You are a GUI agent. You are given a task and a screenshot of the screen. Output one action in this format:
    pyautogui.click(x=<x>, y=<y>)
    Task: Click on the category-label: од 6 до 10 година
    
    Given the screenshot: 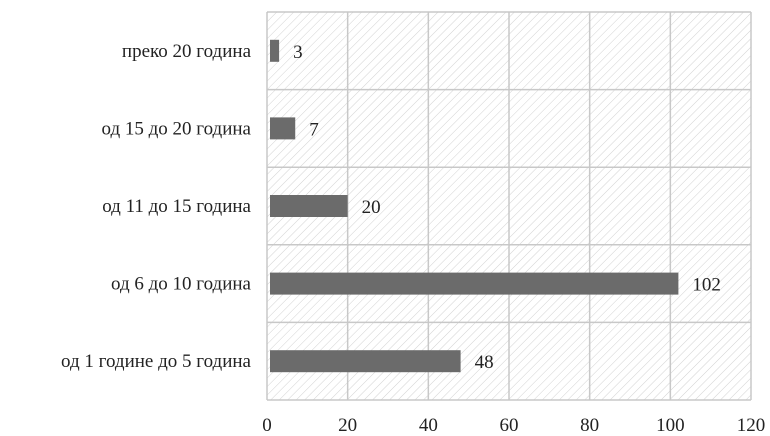 What is the action you would take?
    pyautogui.click(x=181, y=284)
    